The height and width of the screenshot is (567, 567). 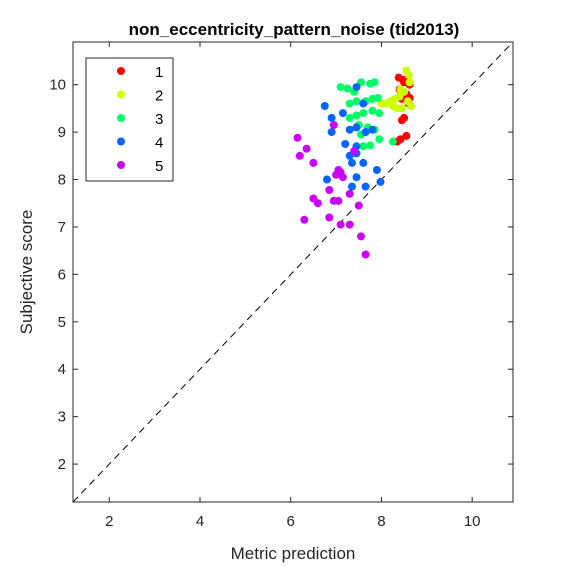 What do you see at coordinates (472, 521) in the screenshot?
I see `x-tick-label: 10` at bounding box center [472, 521].